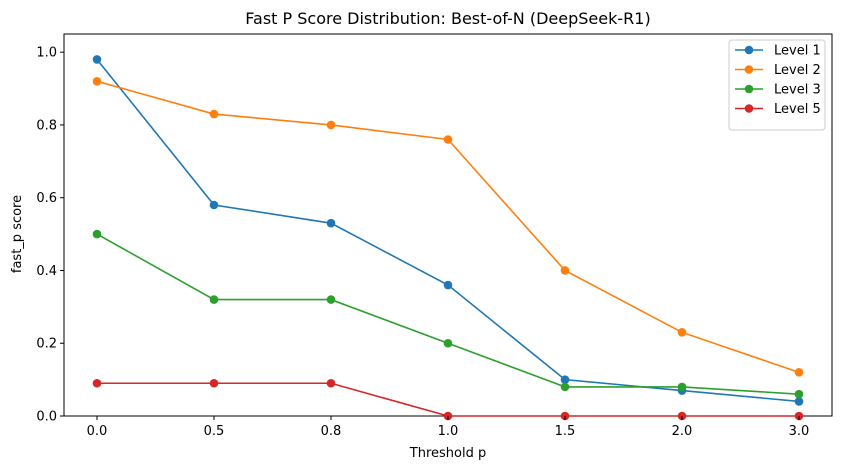  Describe the element at coordinates (331, 431) in the screenshot. I see `x-tick-label: 0.8` at that location.